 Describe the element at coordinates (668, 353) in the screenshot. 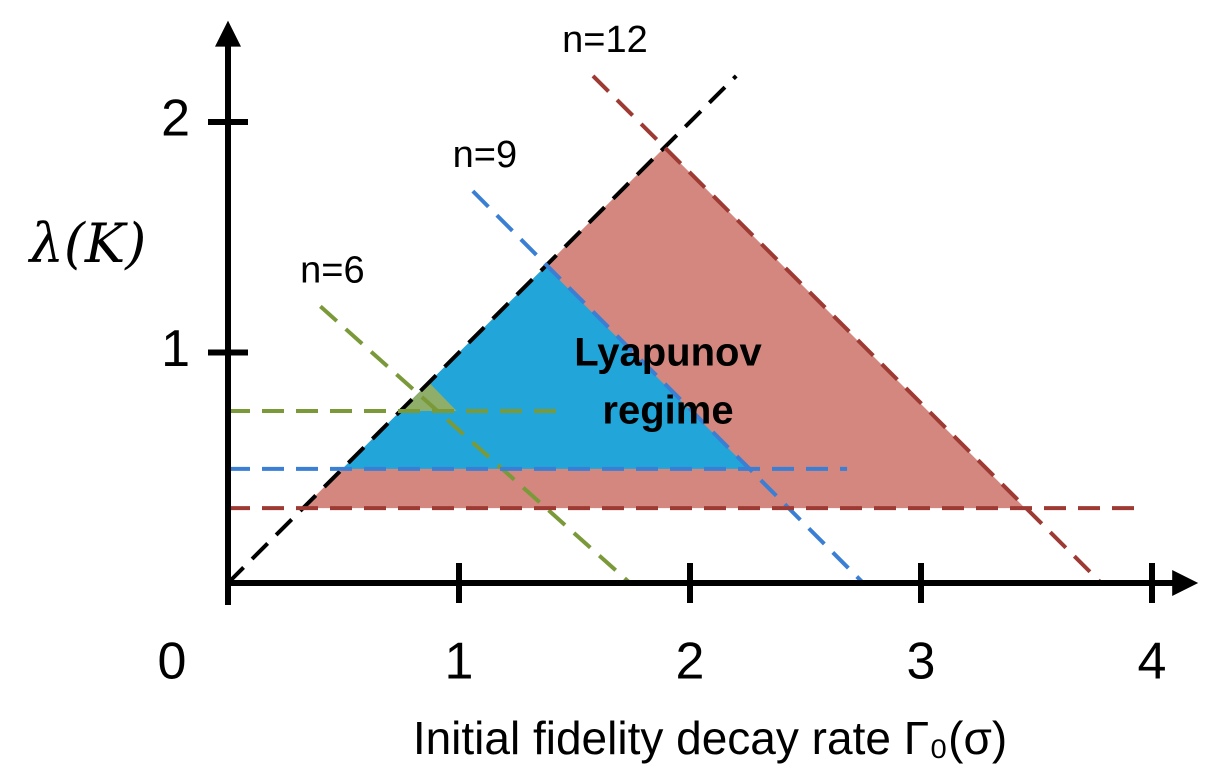

I see `annotation: Lyapunov` at that location.